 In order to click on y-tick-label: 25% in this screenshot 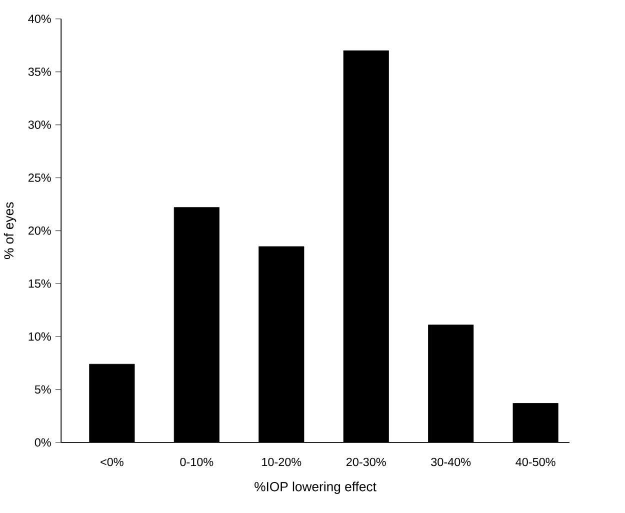, I will do `click(39, 178)`.